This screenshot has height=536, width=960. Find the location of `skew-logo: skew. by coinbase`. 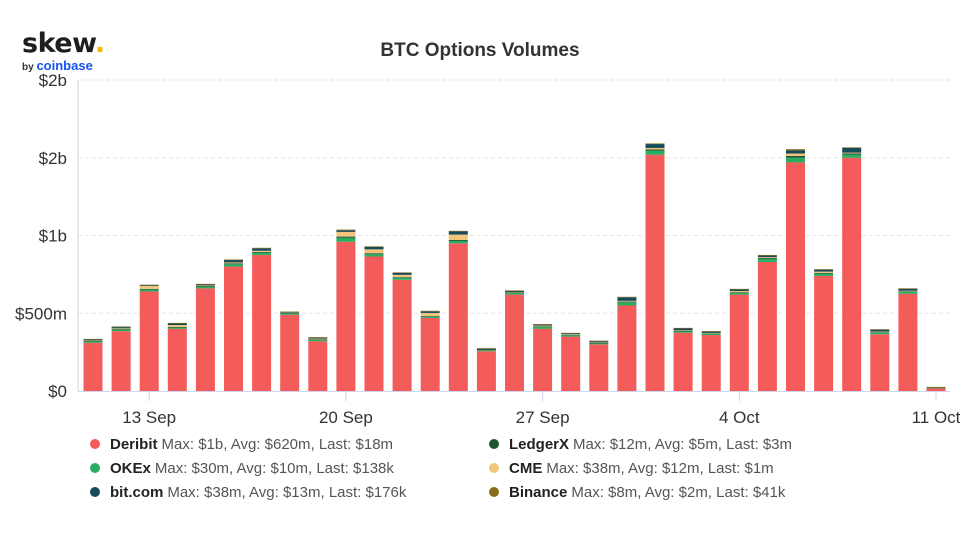

skew-logo: skew. by coinbase is located at coordinates (63, 51).